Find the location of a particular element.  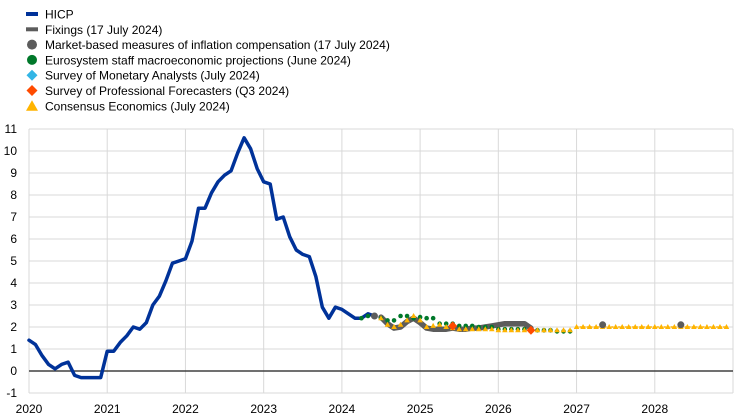

x-tick-label: 2023 is located at coordinates (263, 409).